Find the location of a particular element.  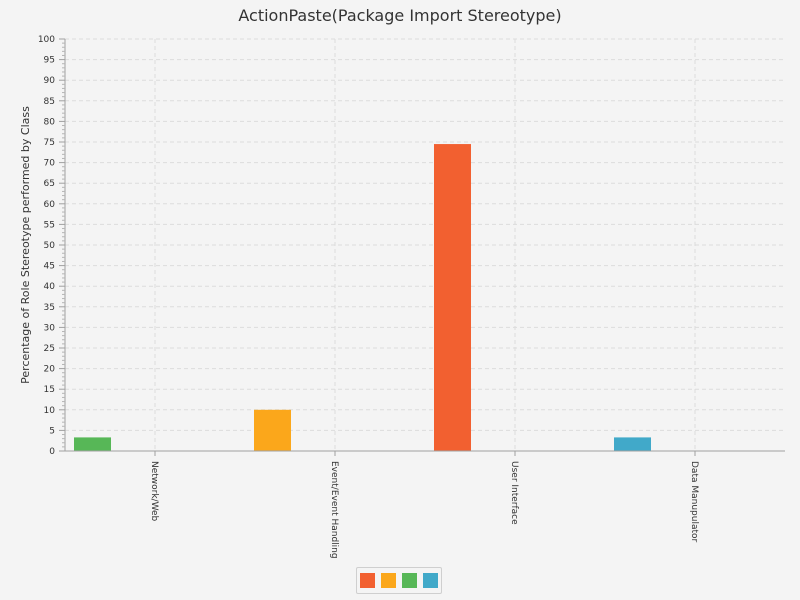

y-tick-label: 60 is located at coordinates (50, 205).